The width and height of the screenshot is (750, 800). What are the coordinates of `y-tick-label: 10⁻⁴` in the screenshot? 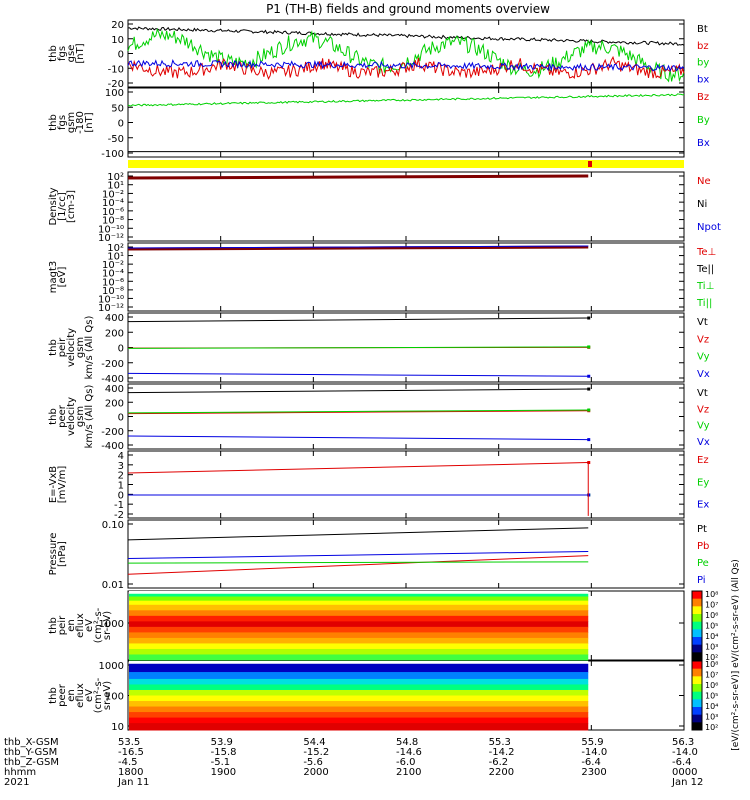 It's located at (113, 274).